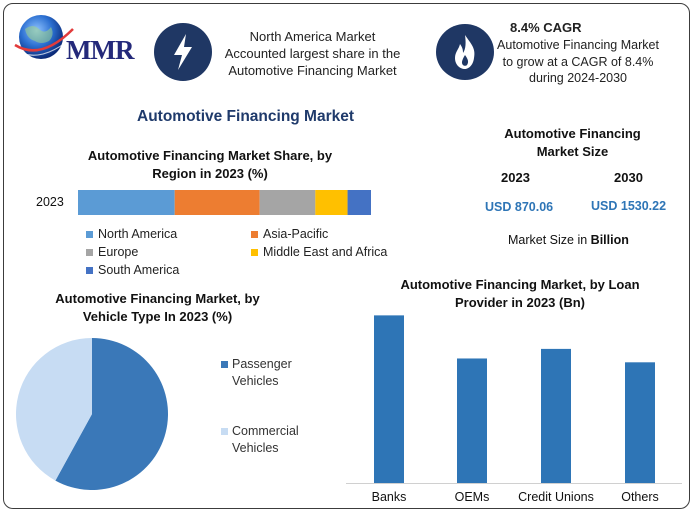  I want to click on flame-icon, so click(465, 52).